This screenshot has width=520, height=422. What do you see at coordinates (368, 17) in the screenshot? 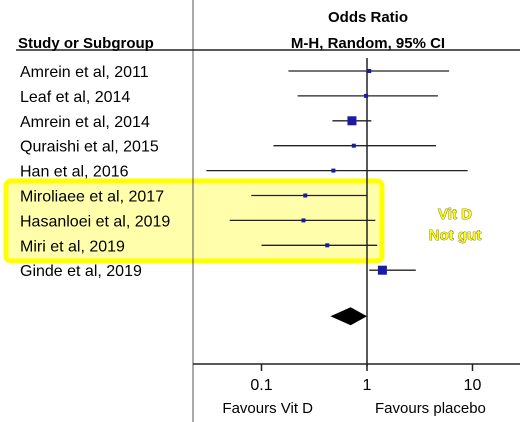
I see `or-title: Odds Ratio` at bounding box center [368, 17].